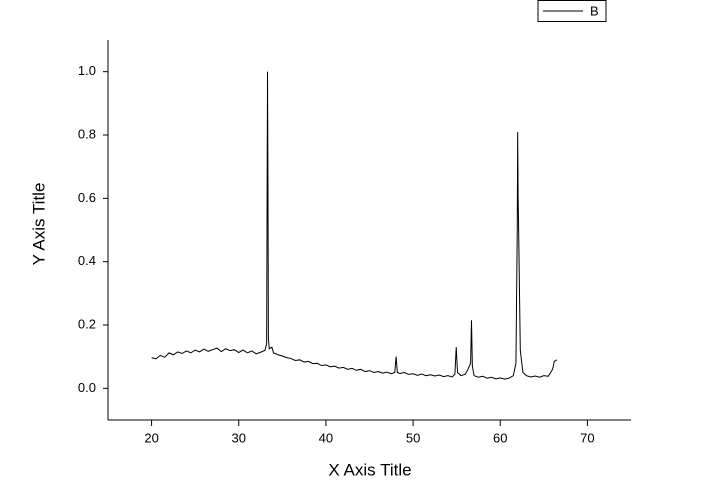 This screenshot has width=714, height=503. What do you see at coordinates (413, 437) in the screenshot?
I see `x-tick-label: 50` at bounding box center [413, 437].